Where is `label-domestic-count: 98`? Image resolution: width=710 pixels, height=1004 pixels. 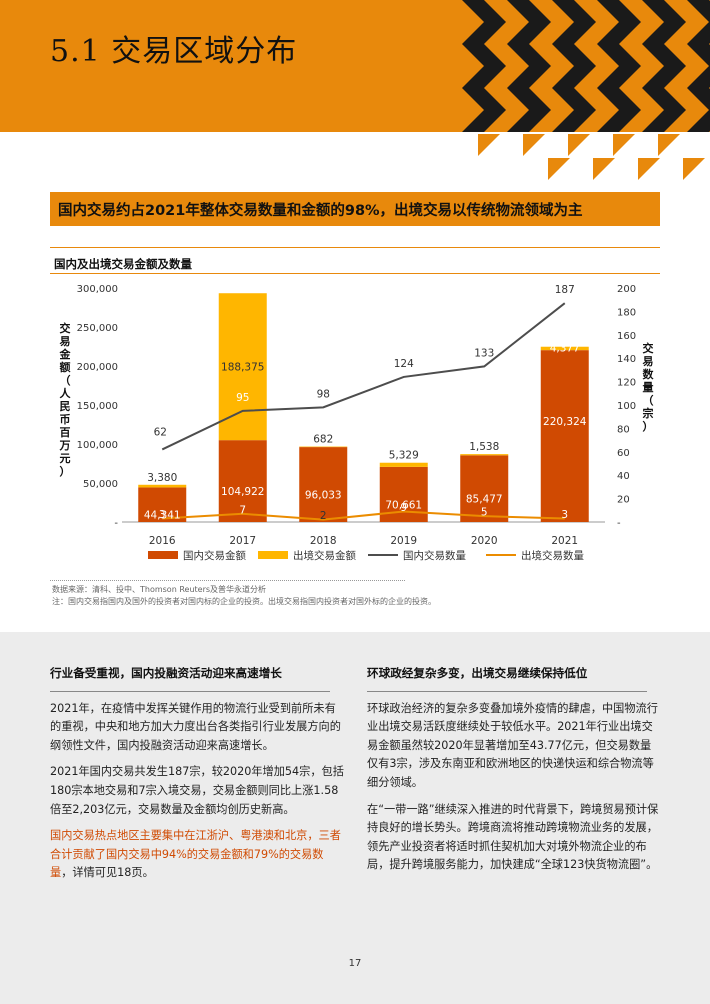 label-domestic-count: 98 is located at coordinates (323, 394).